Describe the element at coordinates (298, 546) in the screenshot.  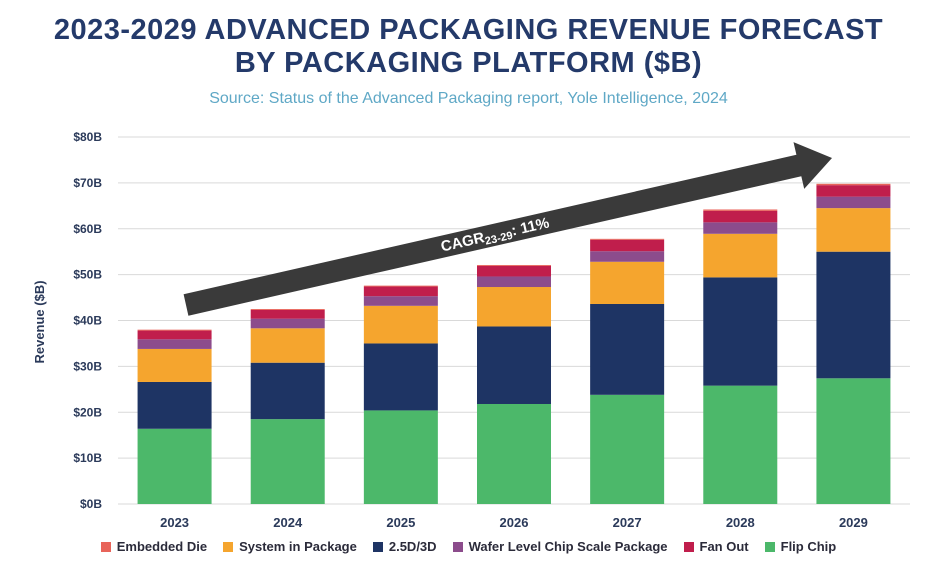
I see `legend-label: System in Package` at that location.